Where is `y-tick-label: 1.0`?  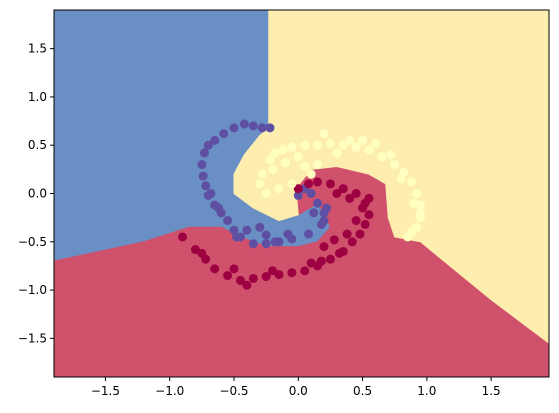 y-tick-label: 1.0 is located at coordinates (37, 97).